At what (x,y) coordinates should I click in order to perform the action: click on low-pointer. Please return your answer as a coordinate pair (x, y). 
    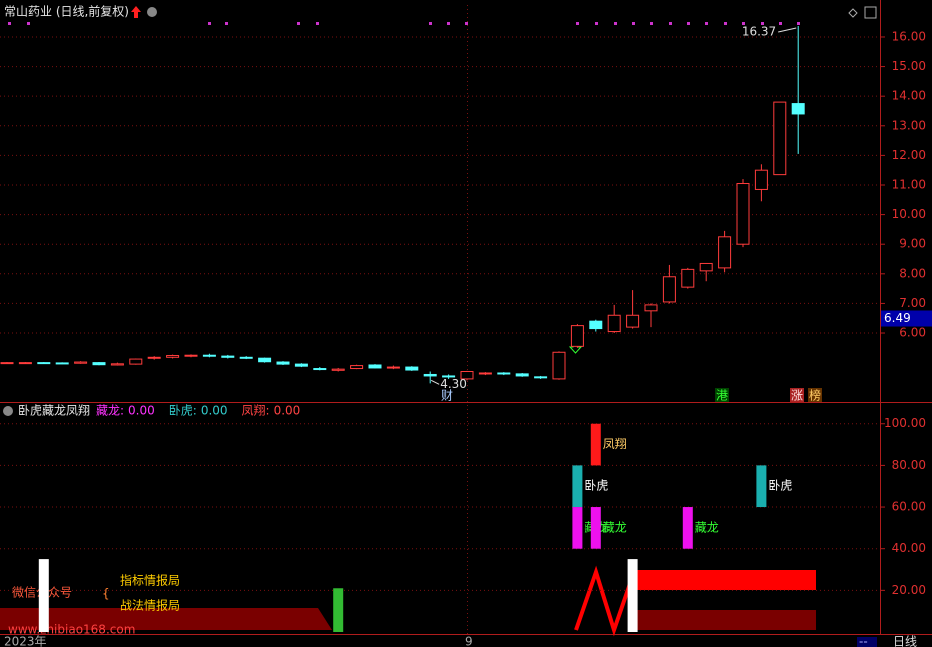
    Looking at the image, I should click on (435, 382).